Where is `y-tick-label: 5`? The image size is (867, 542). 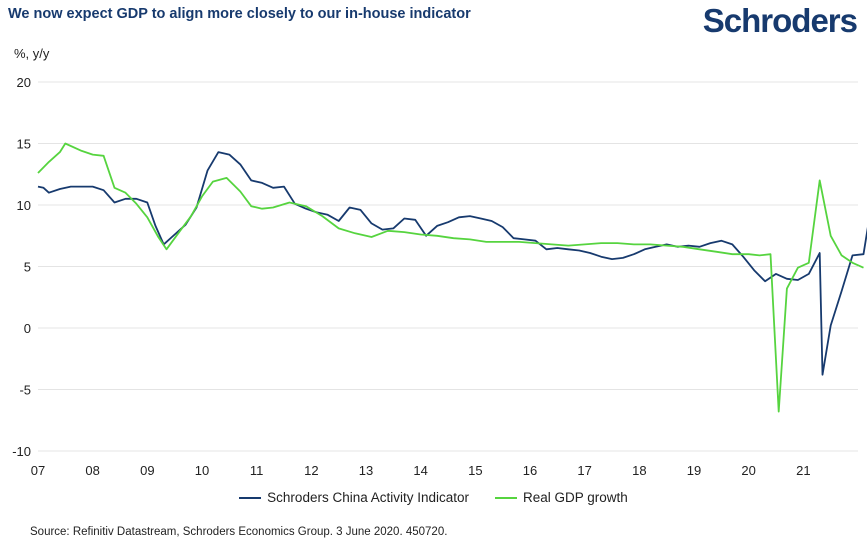
y-tick-label: 5 is located at coordinates (27, 267).